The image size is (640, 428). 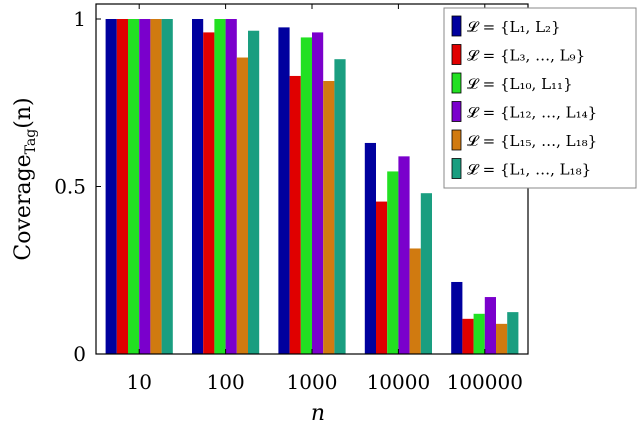 I want to click on legend-label: 𝓛 = {L₁, …, L₁₈}, so click(x=529, y=170).